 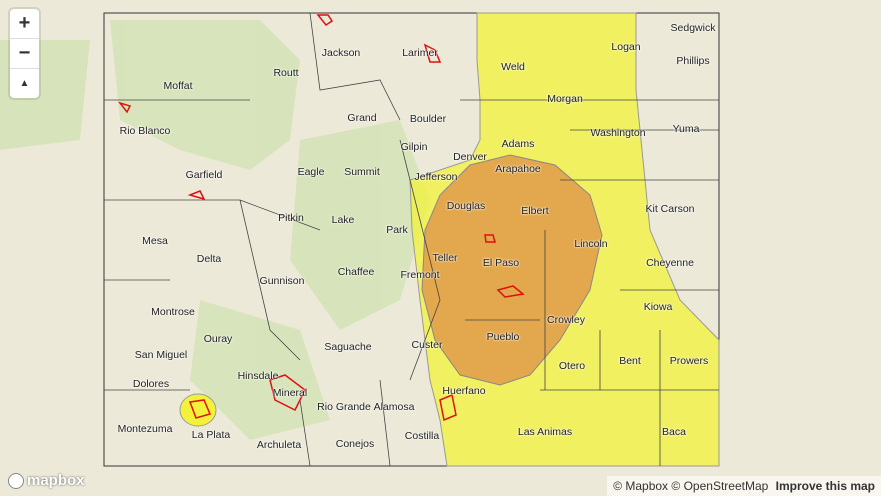 I want to click on county-label: Bent, so click(x=630, y=361).